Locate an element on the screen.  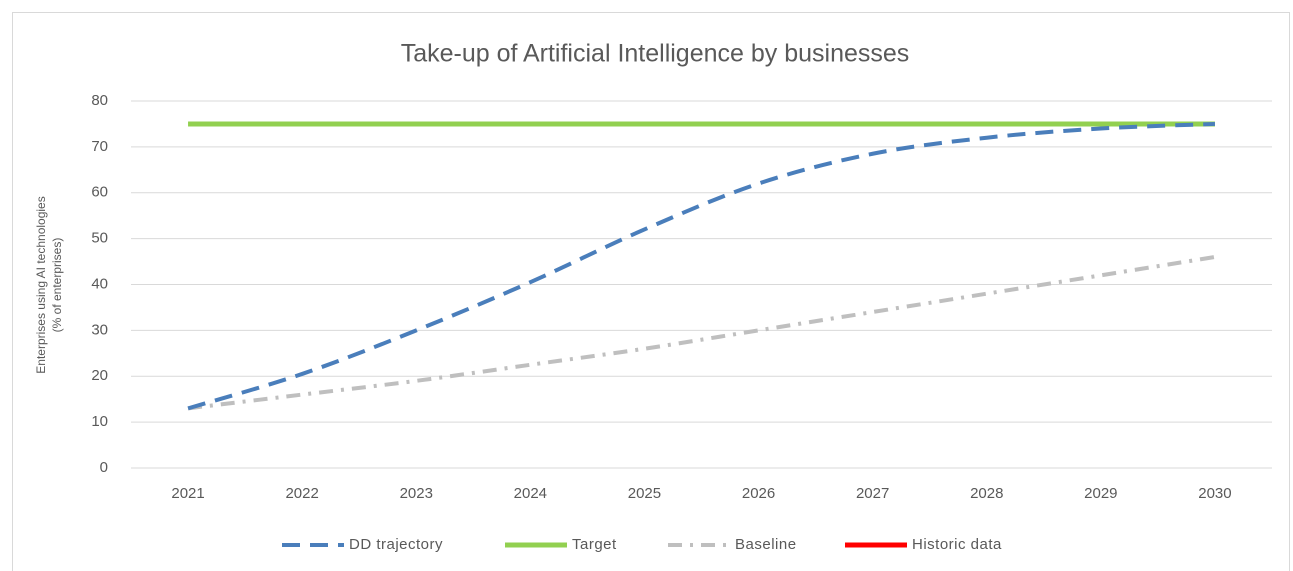
x-tick-label: 2027 is located at coordinates (872, 493).